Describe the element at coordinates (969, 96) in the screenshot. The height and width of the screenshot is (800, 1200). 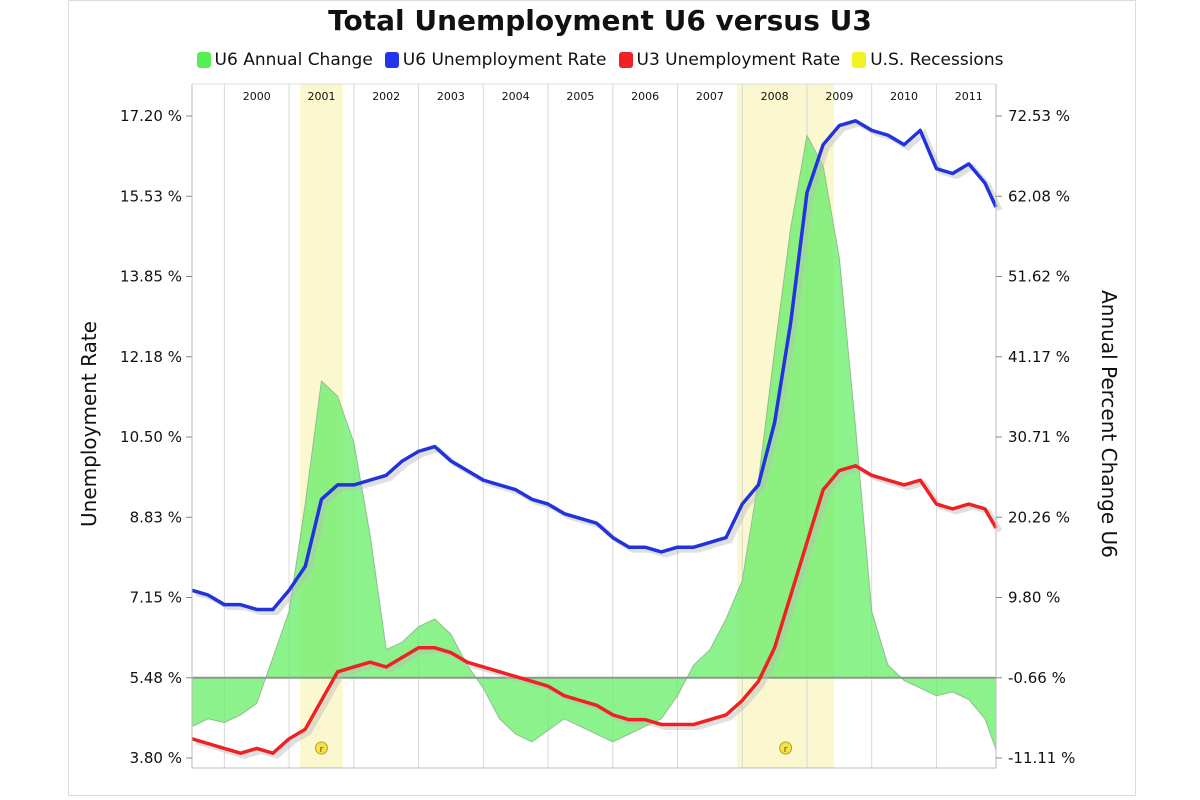
I see `year-label-2011: 2011` at that location.